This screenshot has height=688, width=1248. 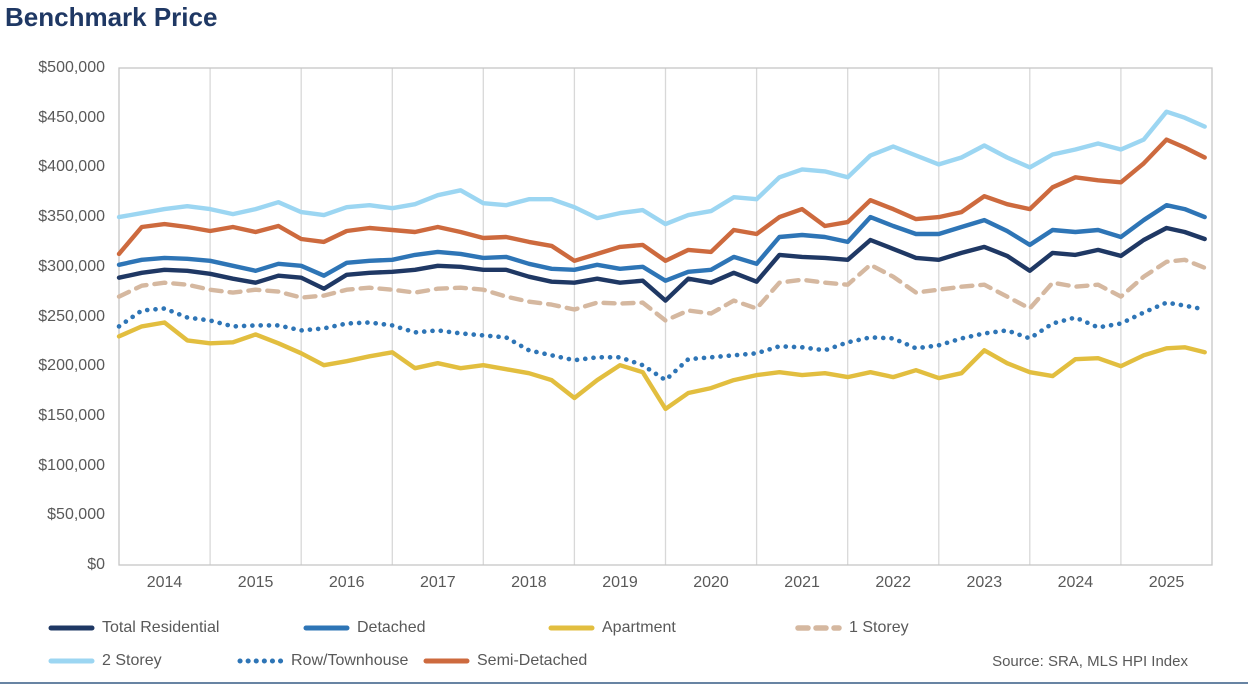 I want to click on chart-title: Benchmark Price, so click(x=111, y=17).